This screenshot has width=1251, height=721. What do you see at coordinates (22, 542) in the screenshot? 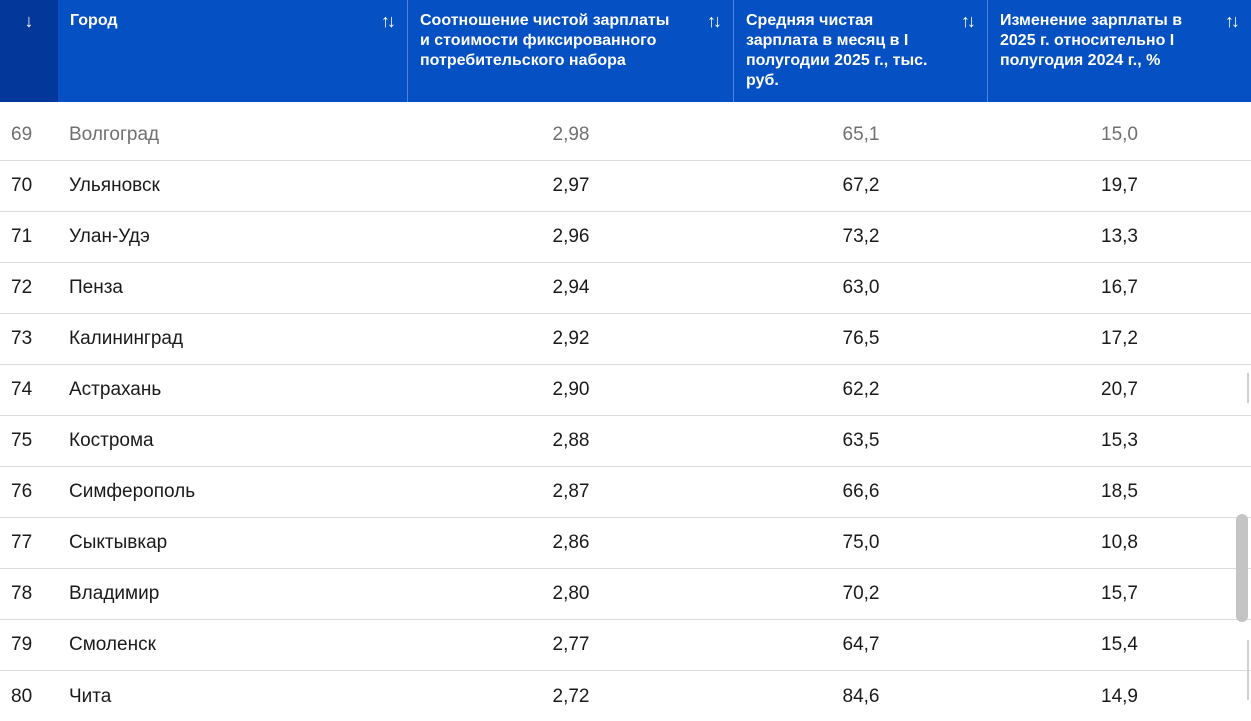
I see `cell-rank: 77` at bounding box center [22, 542].